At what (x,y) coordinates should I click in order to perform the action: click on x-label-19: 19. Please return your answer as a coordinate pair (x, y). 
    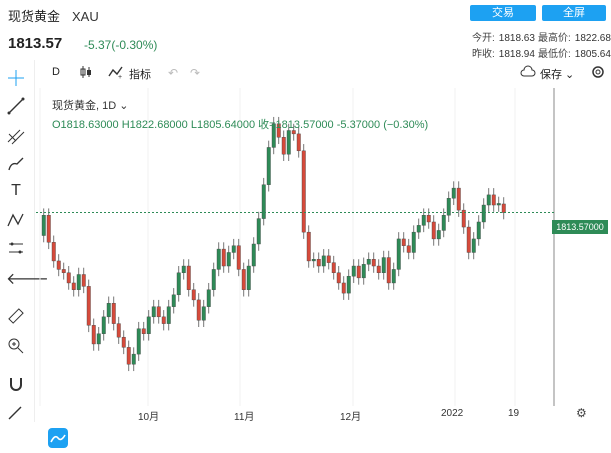
    Looking at the image, I should click on (514, 413).